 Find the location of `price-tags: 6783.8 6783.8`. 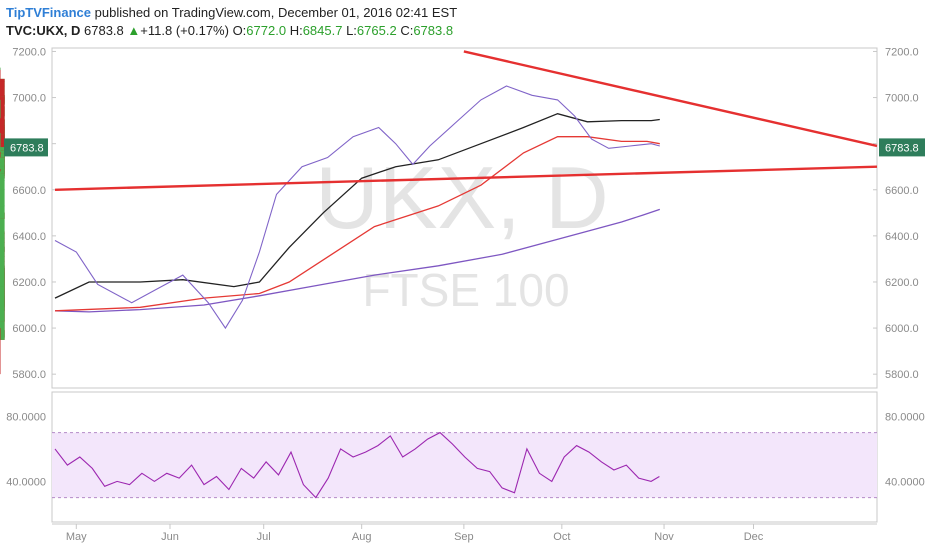

price-tags: 6783.8 6783.8 is located at coordinates (464, 147).